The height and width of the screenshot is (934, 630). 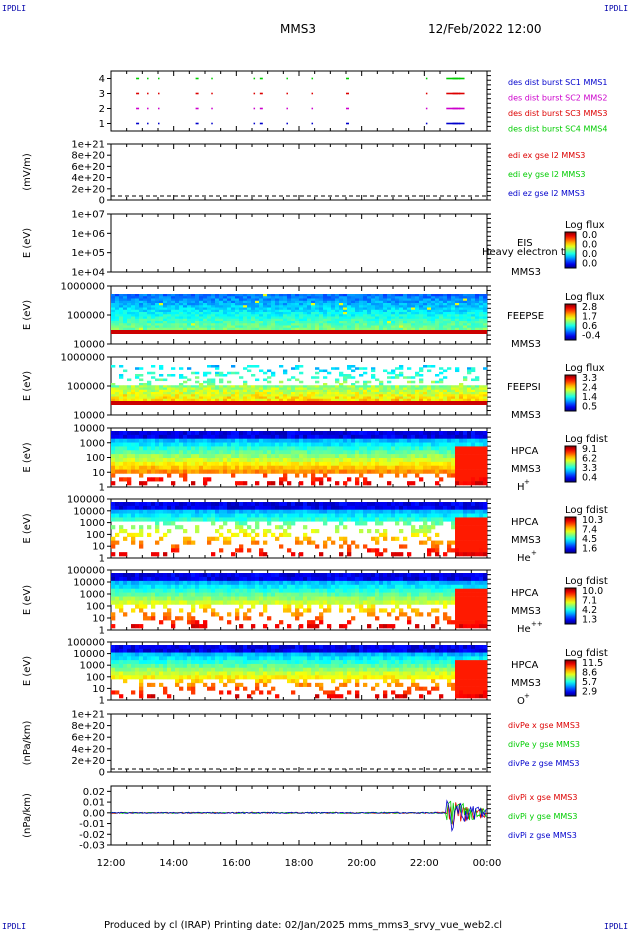 I want to click on colorbar, so click(x=570, y=250).